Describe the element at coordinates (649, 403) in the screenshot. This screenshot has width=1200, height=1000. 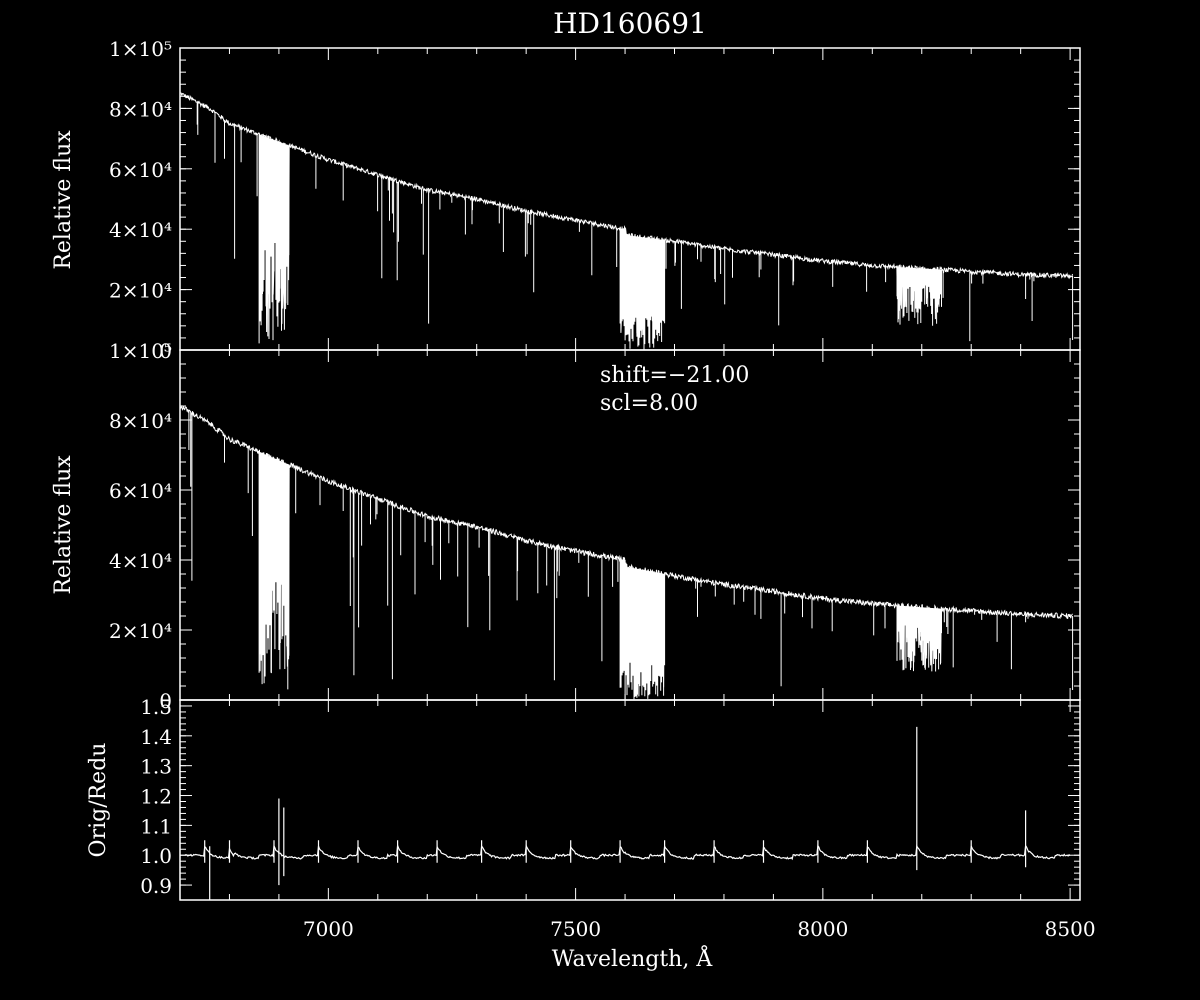
I see `scale-annotation: scl=8.00` at that location.